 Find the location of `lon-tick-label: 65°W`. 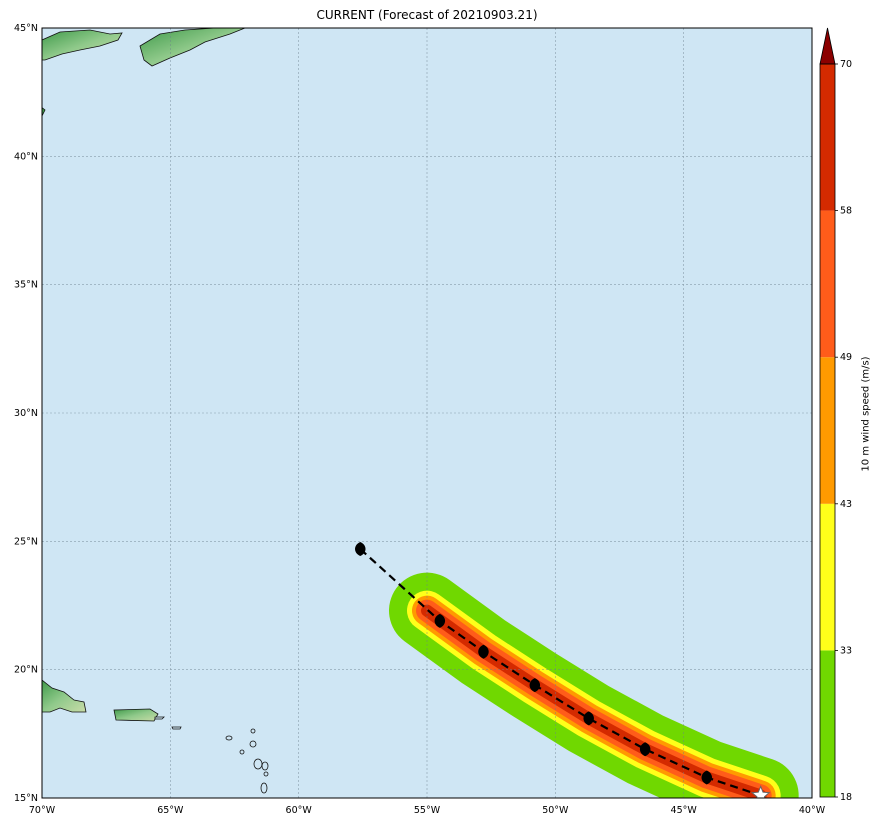

lon-tick-label: 65°W is located at coordinates (170, 810).